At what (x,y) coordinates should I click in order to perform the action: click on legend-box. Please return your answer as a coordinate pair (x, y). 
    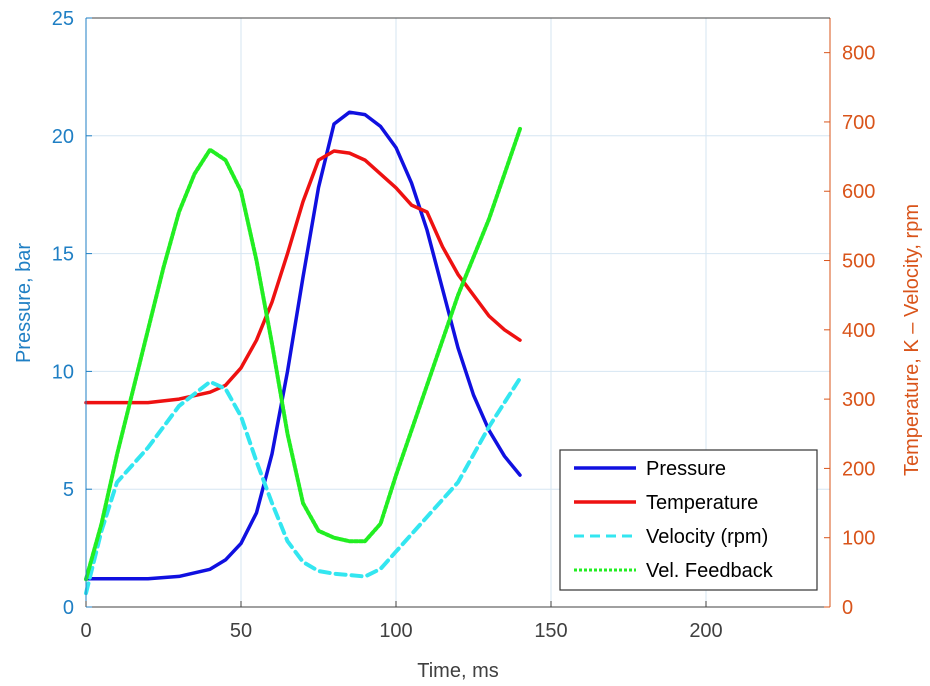
    Looking at the image, I should click on (688, 520).